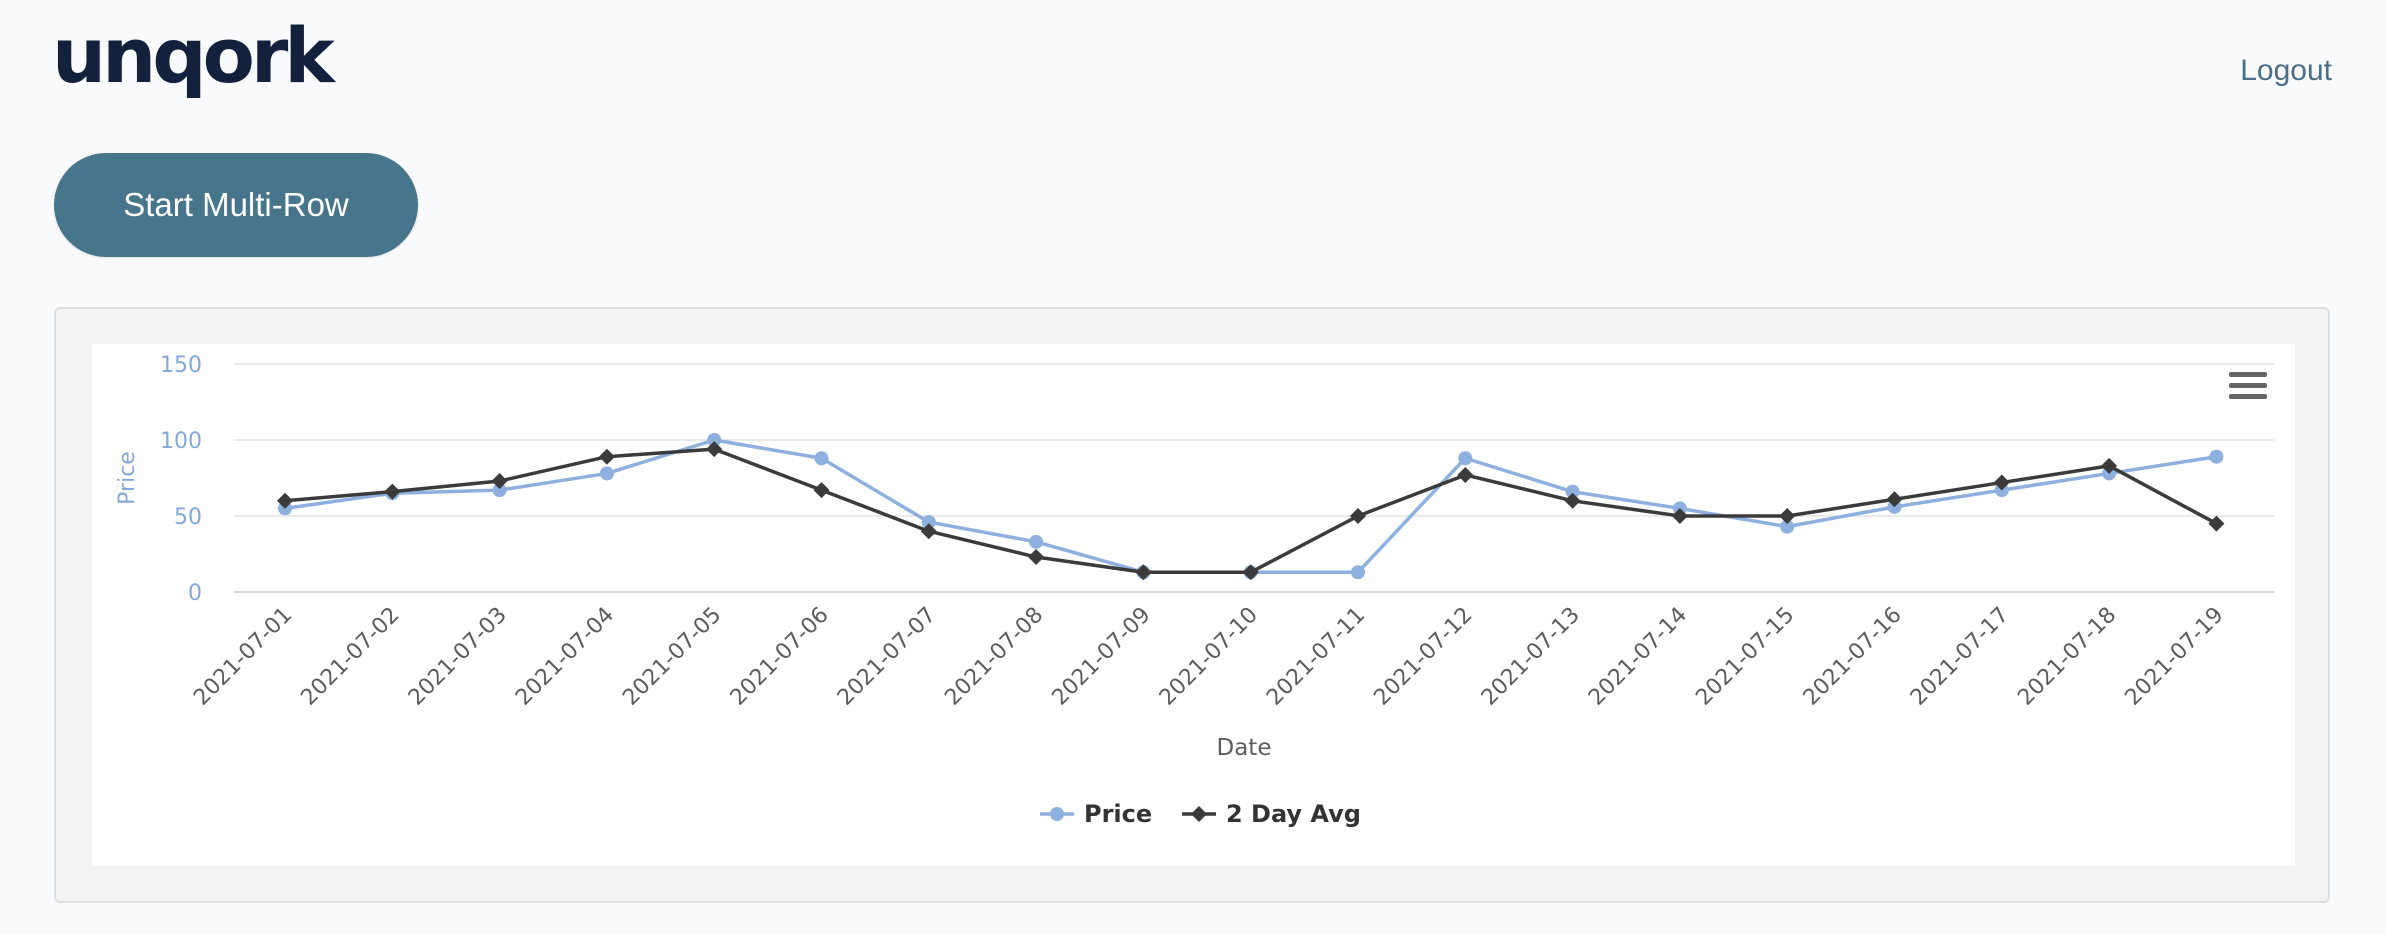 The image size is (2386, 934). What do you see at coordinates (2175, 657) in the screenshot?
I see `x-tick-label: 2021-07-19` at bounding box center [2175, 657].